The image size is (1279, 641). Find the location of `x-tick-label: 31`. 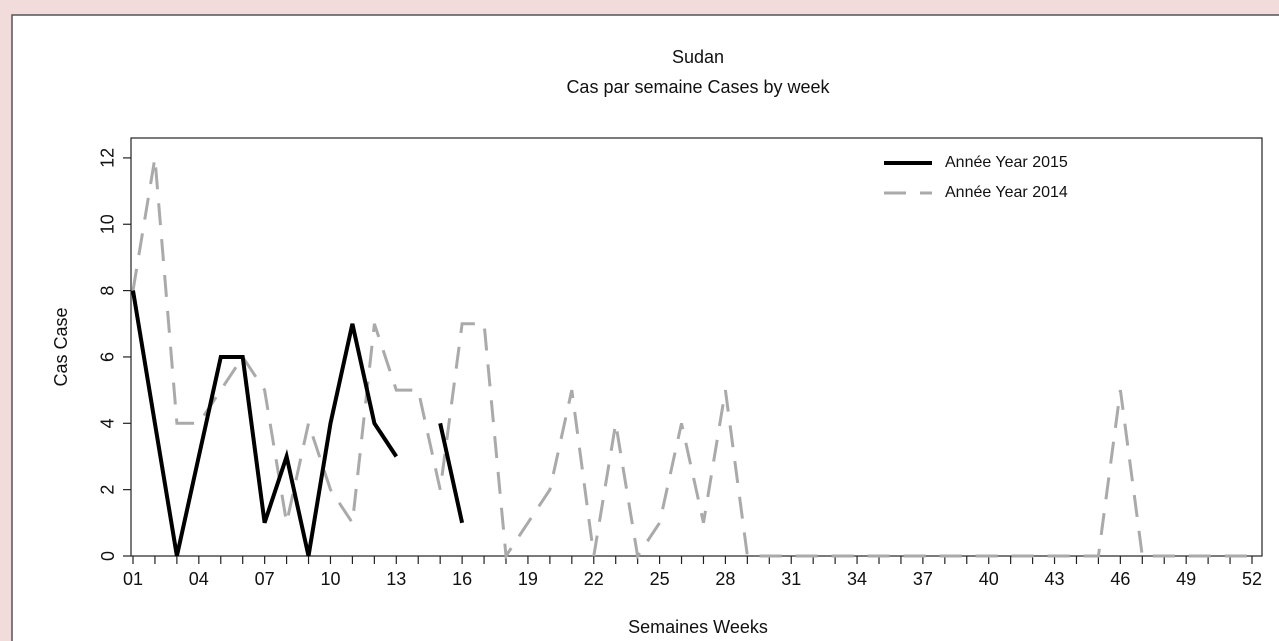

x-tick-label: 31 is located at coordinates (791, 579).